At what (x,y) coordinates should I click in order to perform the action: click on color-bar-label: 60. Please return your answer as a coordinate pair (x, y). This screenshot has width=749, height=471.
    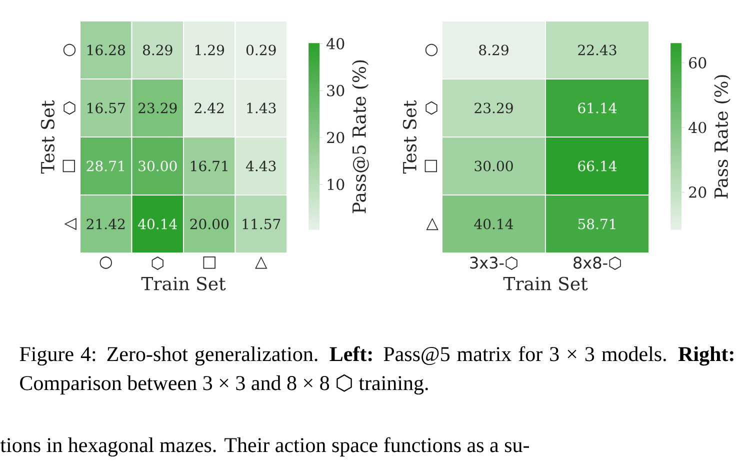
    Looking at the image, I should click on (697, 63).